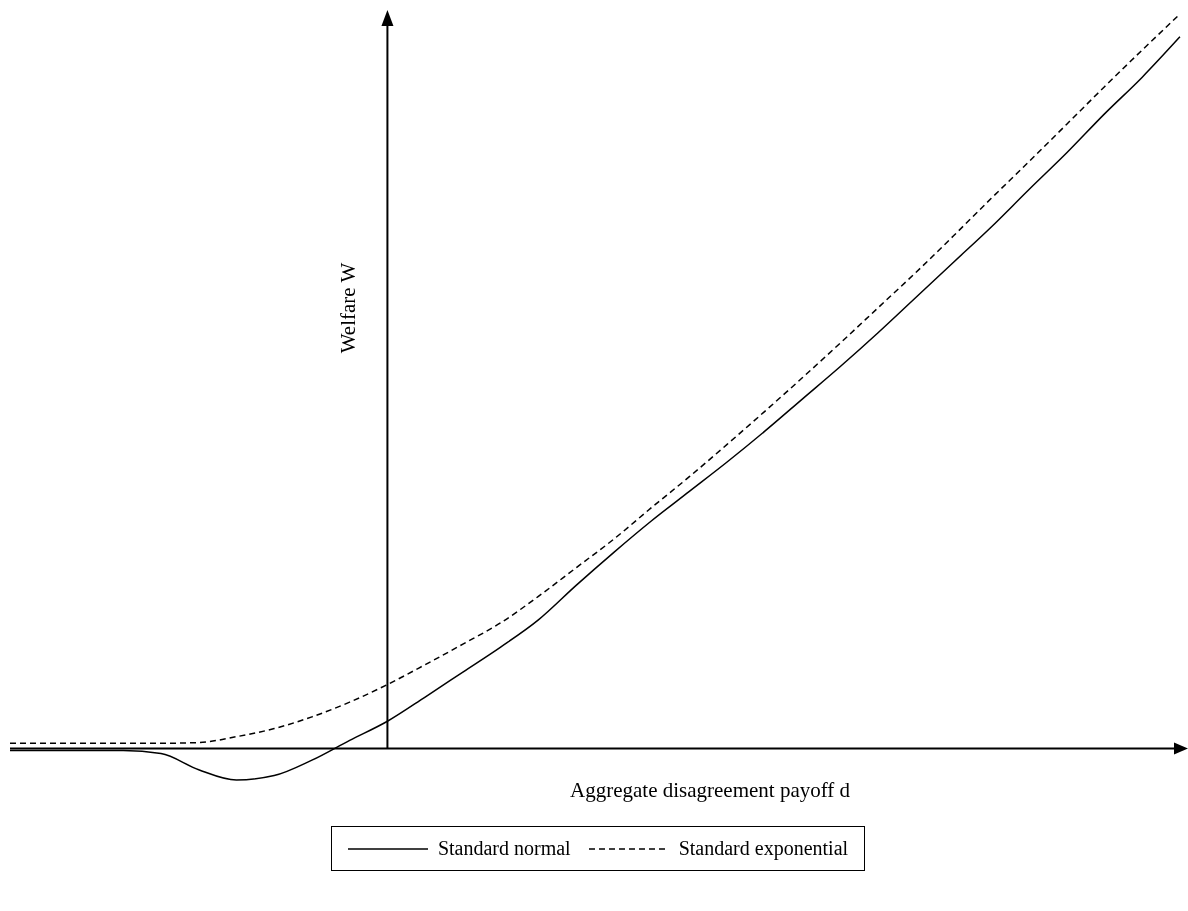 The height and width of the screenshot is (911, 1188). What do you see at coordinates (710, 790) in the screenshot?
I see `x-axis-title: Aggregate disagreement payoff d` at bounding box center [710, 790].